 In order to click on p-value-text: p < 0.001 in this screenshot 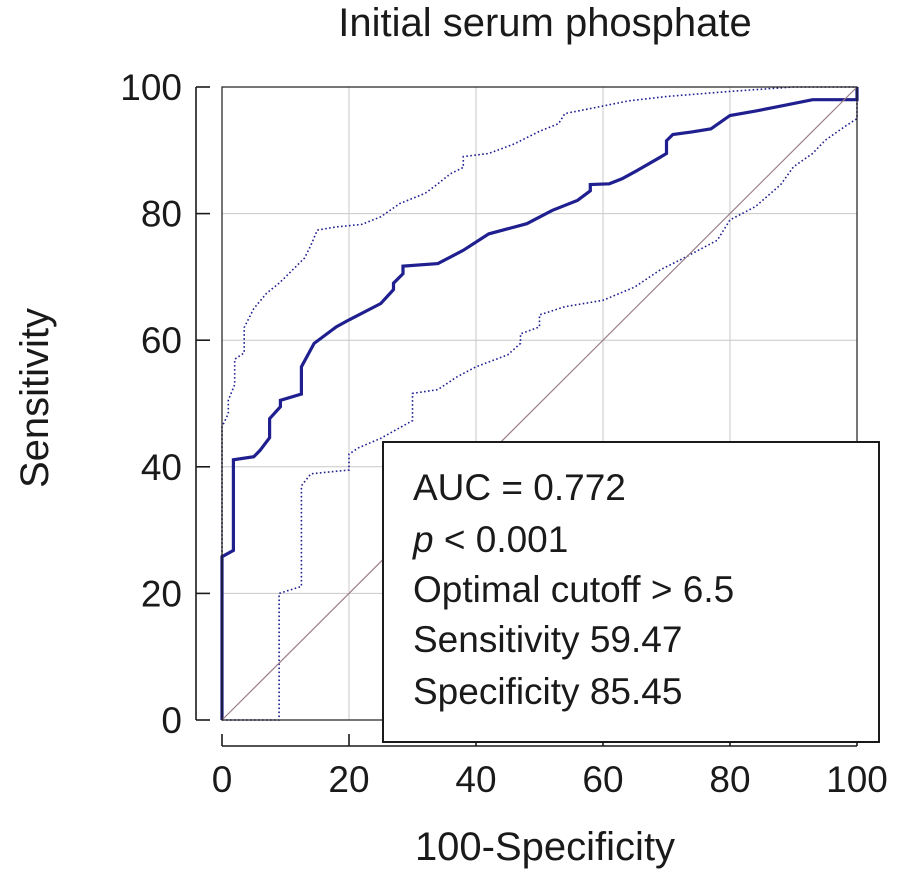, I will do `click(490, 539)`.